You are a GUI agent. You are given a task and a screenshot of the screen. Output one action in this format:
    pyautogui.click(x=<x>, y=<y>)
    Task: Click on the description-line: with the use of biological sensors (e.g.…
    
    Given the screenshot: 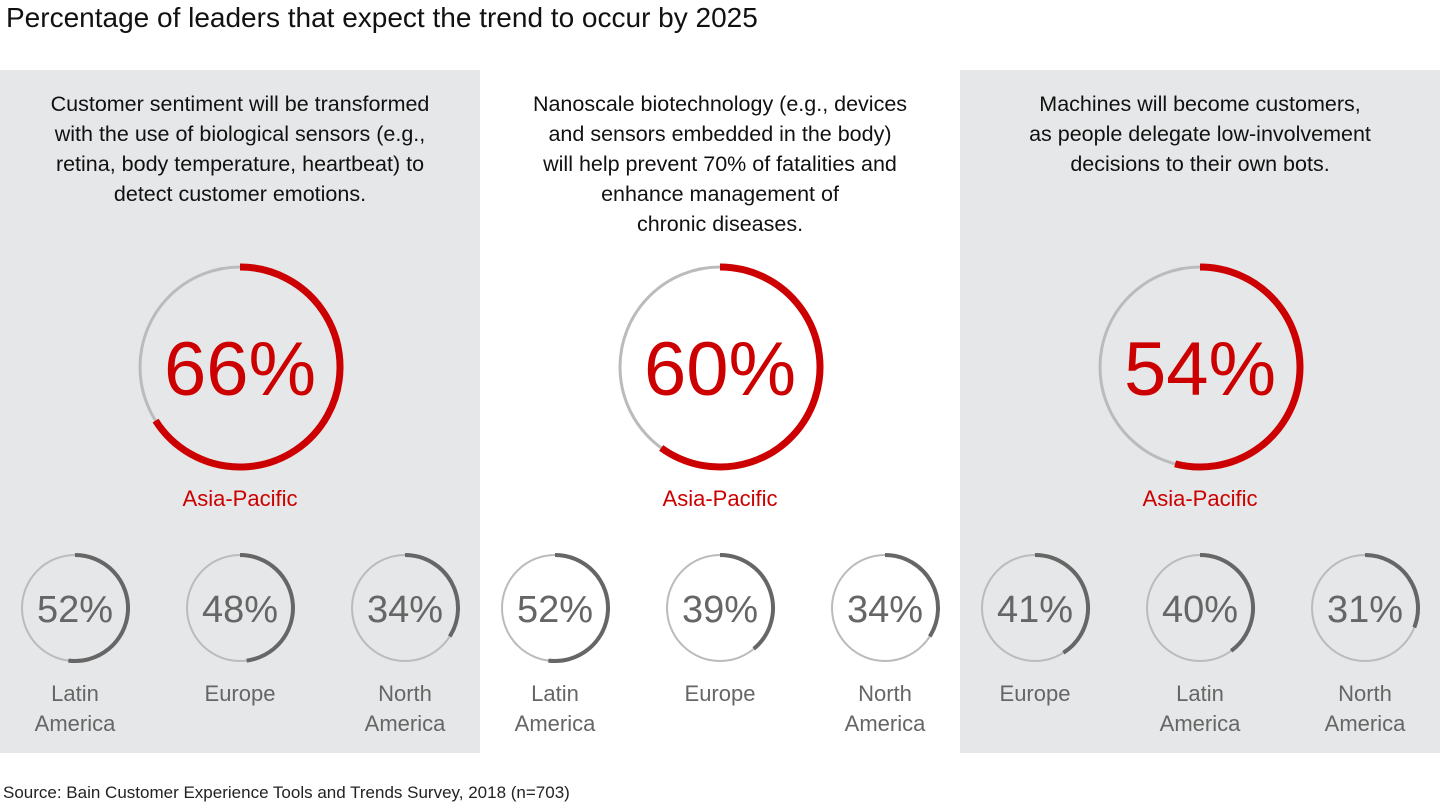 What is the action you would take?
    pyautogui.click(x=240, y=134)
    